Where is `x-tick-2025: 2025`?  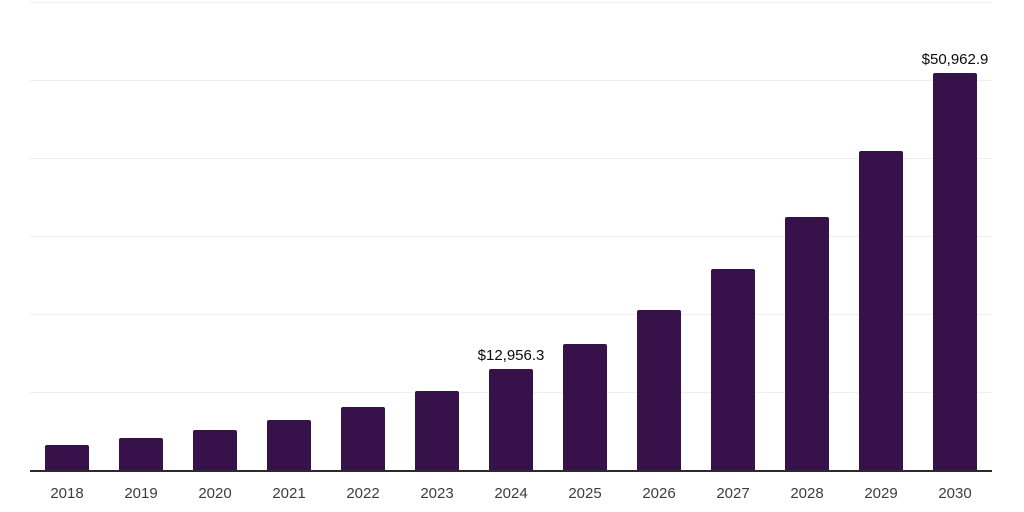
x-tick-2025: 2025 is located at coordinates (585, 493).